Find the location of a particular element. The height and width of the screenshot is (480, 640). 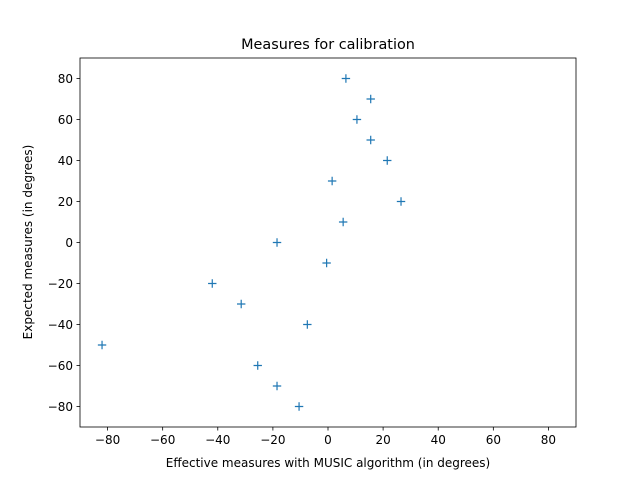

x-tick-label: 40 is located at coordinates (438, 440).